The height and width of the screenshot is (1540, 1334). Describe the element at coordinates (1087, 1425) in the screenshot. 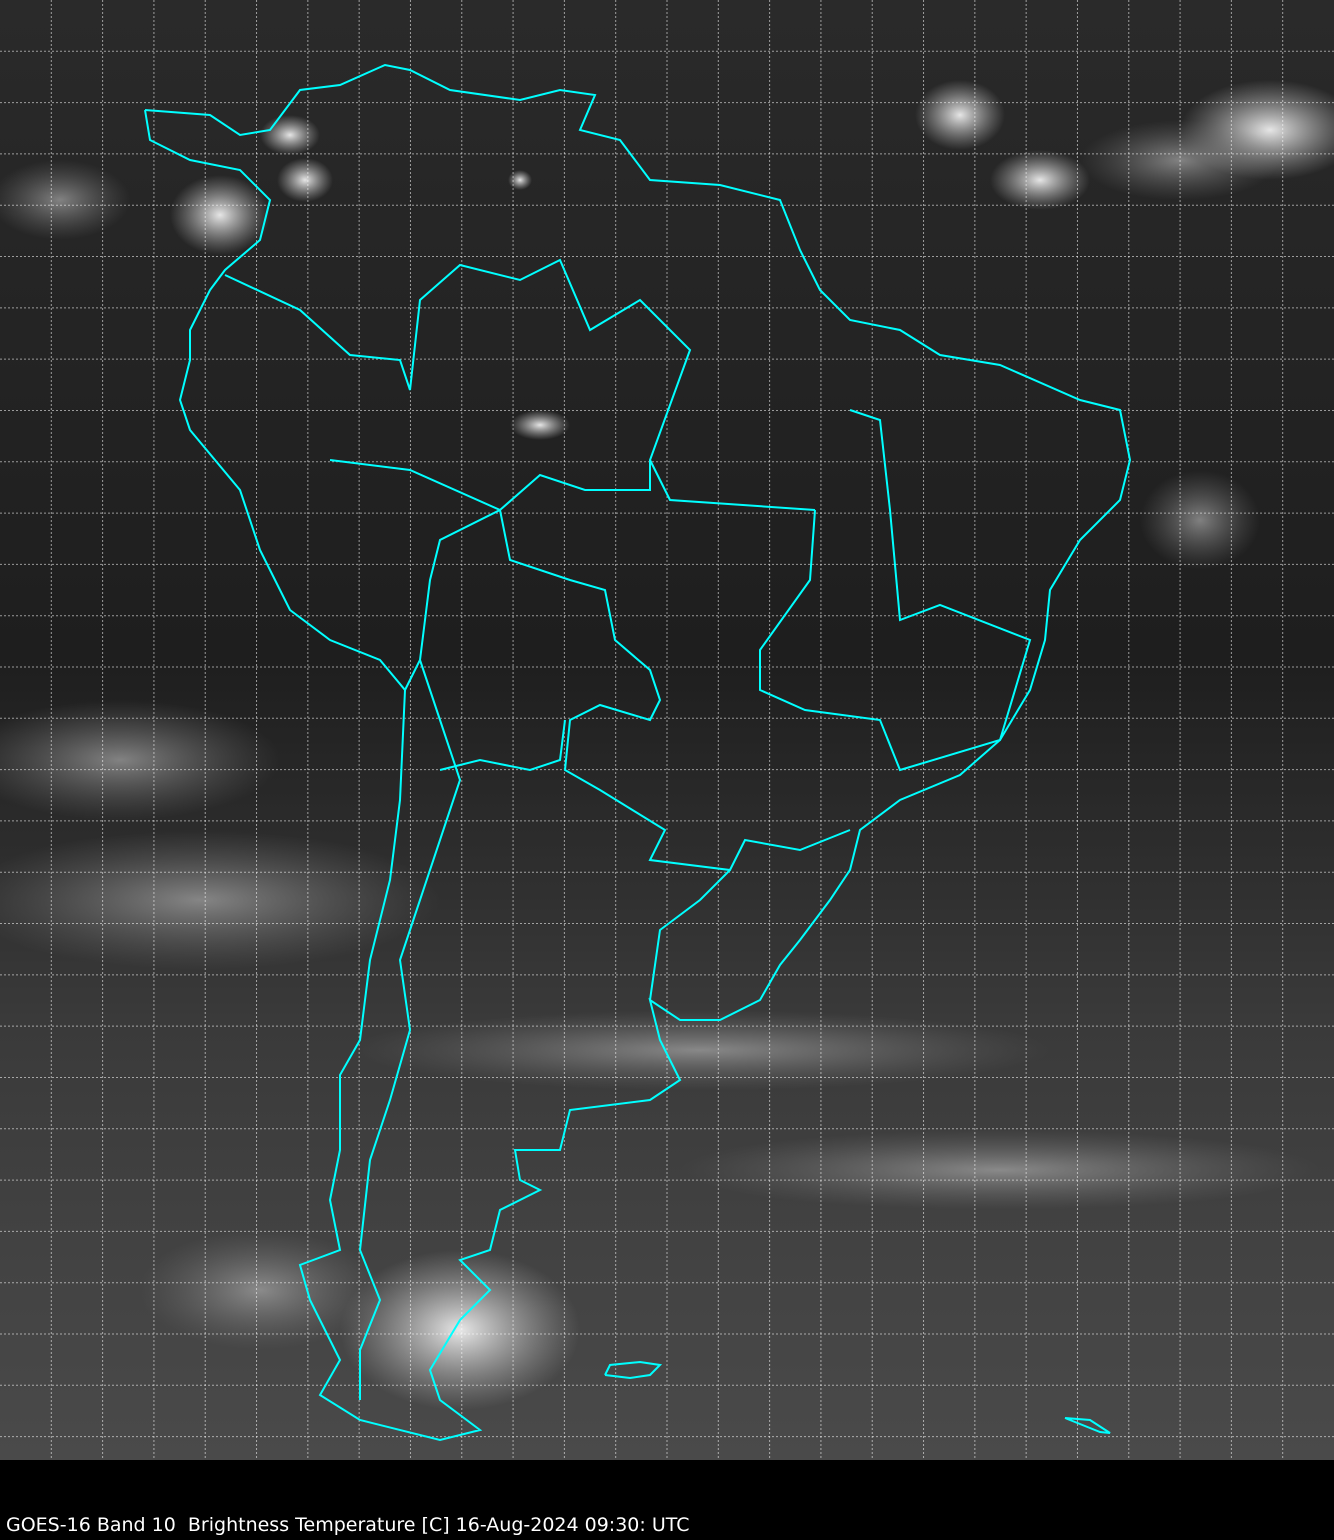

I see `south-georgia-island` at that location.